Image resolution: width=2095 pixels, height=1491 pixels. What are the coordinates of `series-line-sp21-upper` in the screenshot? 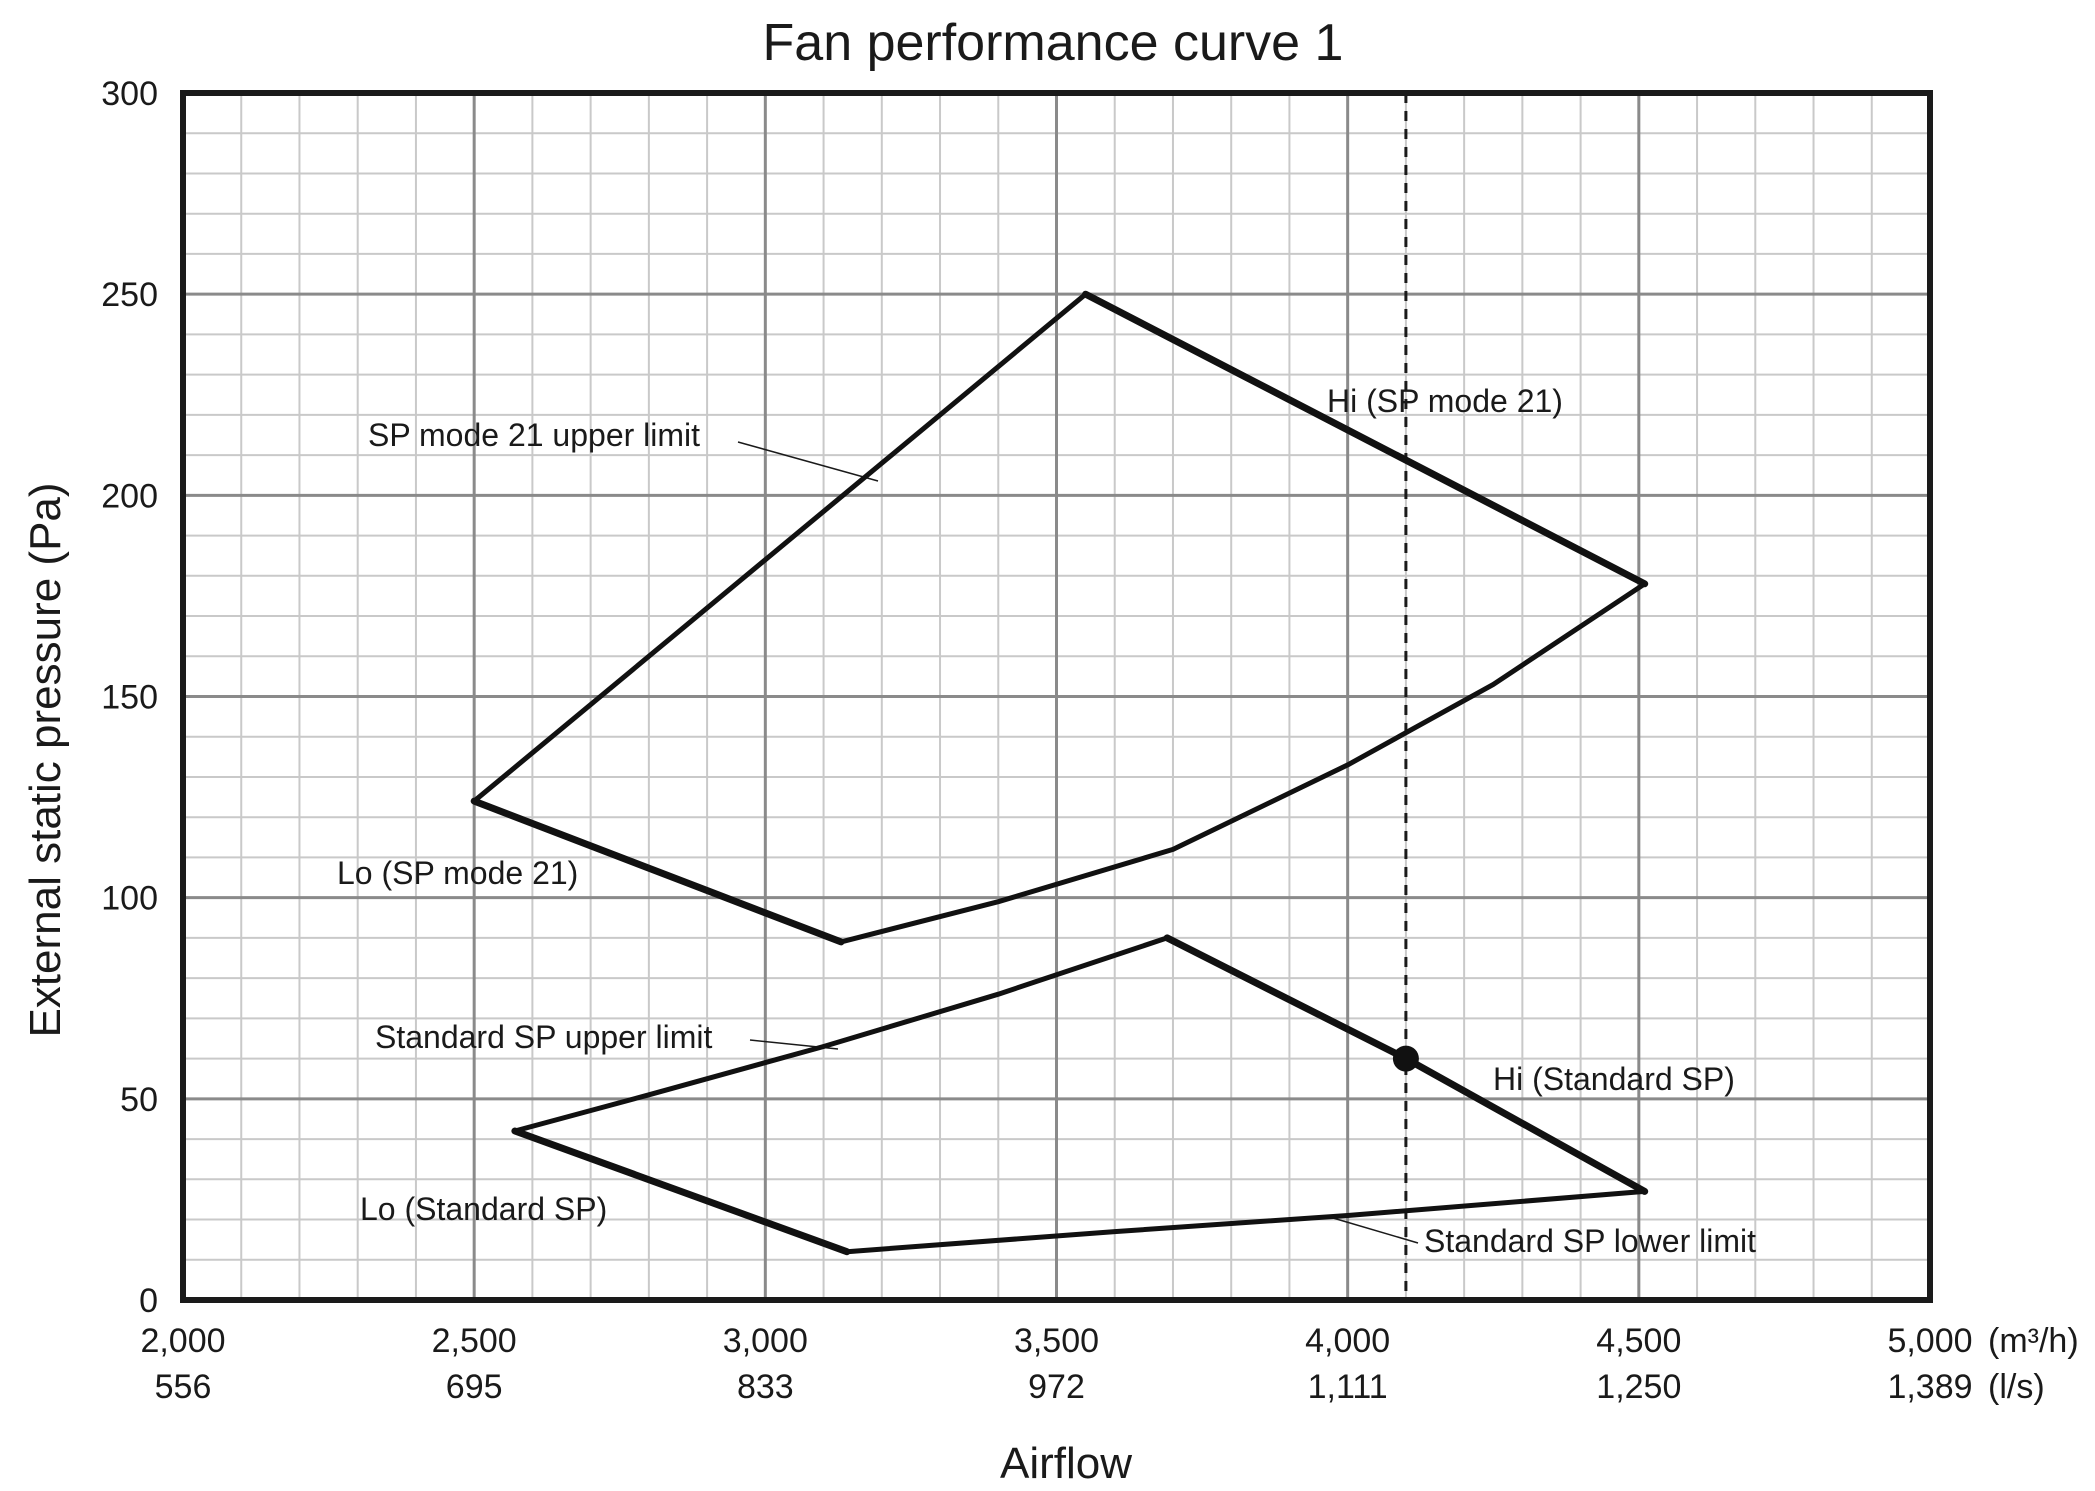 It's located at (780, 547).